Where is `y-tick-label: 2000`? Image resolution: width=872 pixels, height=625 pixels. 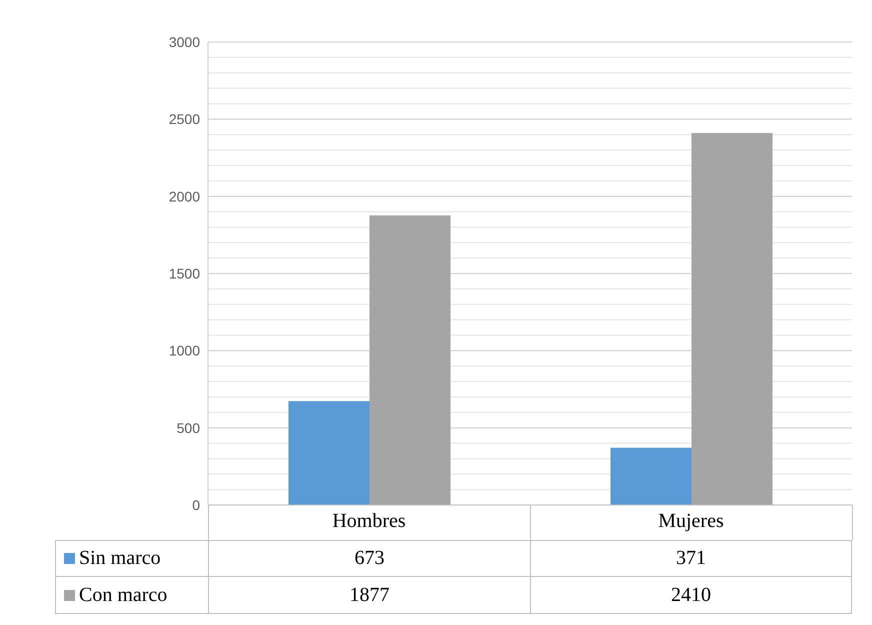 y-tick-label: 2000 is located at coordinates (184, 196).